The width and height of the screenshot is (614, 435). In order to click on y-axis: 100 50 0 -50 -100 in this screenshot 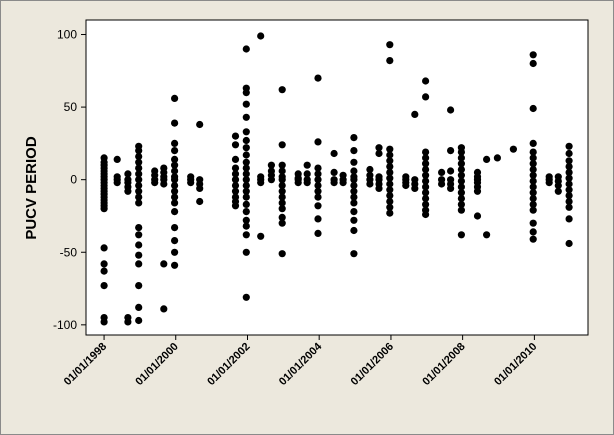, I will do `click(69, 180)`.